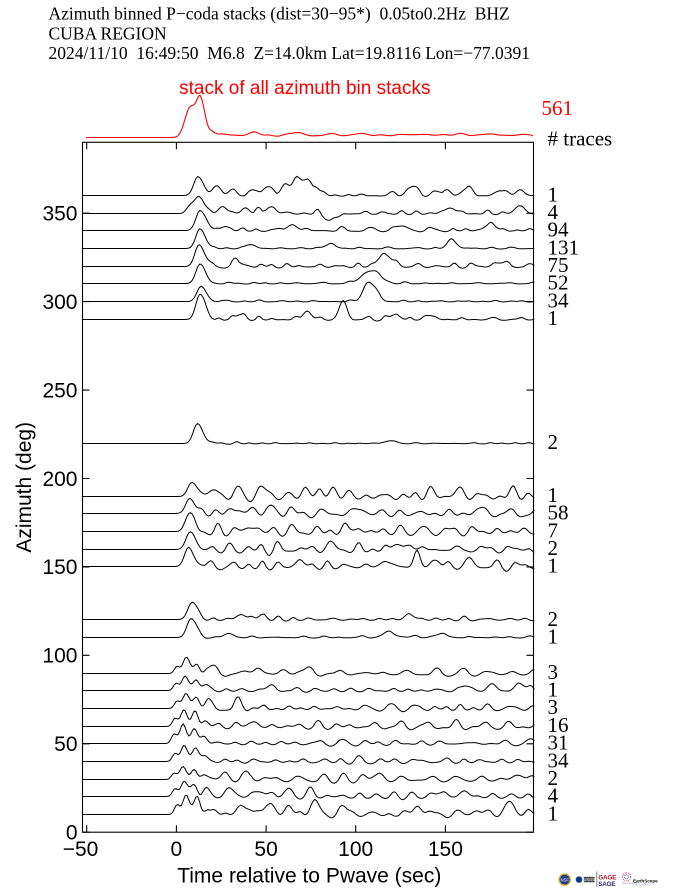  What do you see at coordinates (558, 265) in the screenshot?
I see `svg-text: 75` at bounding box center [558, 265].